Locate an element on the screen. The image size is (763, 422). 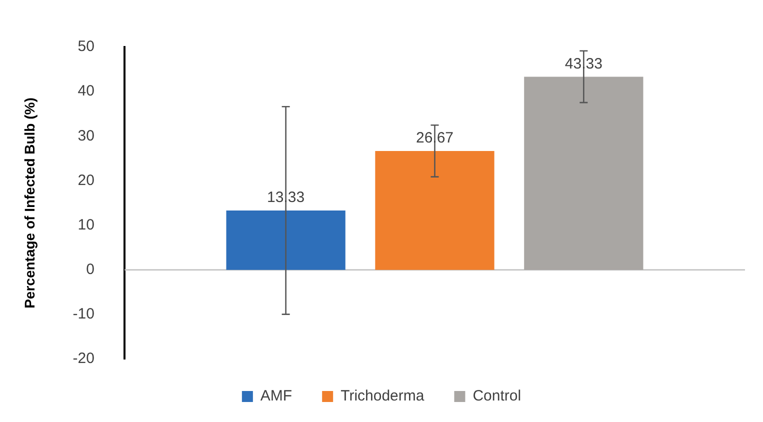
legend-label: Control is located at coordinates (497, 396).